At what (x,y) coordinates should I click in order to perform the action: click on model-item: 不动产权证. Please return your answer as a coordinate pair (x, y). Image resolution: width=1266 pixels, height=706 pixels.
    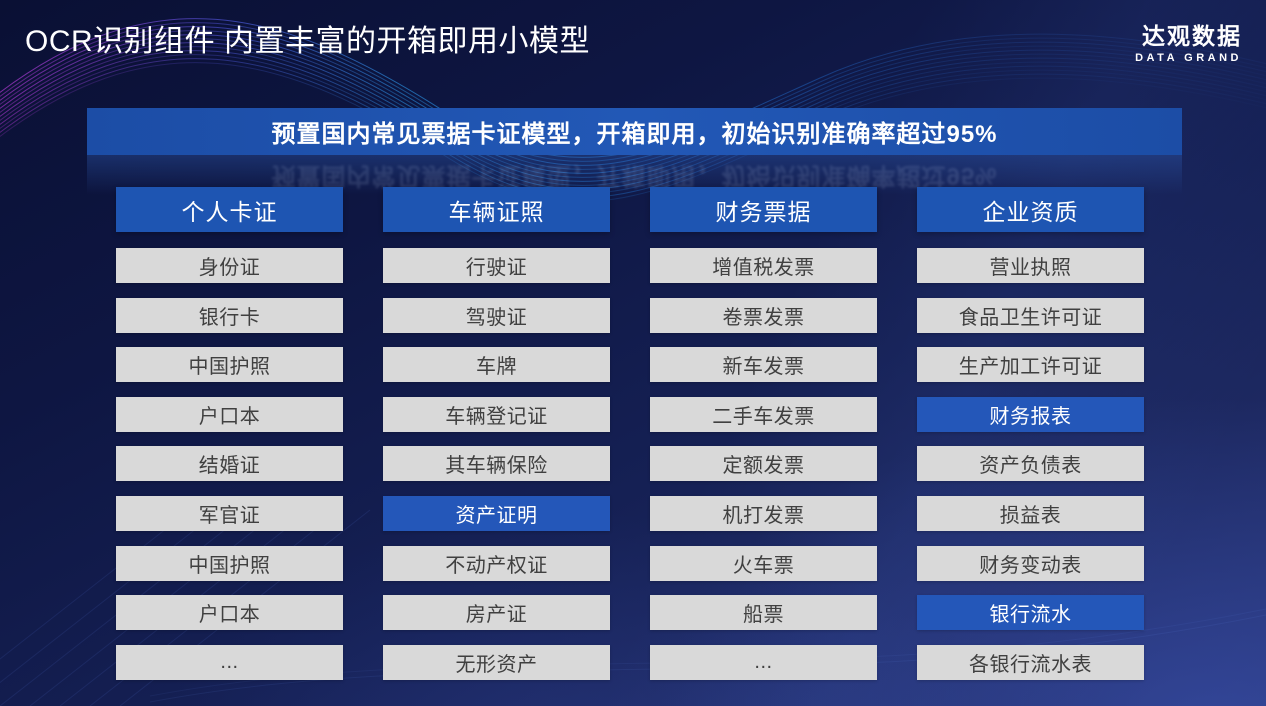
    Looking at the image, I should click on (496, 563).